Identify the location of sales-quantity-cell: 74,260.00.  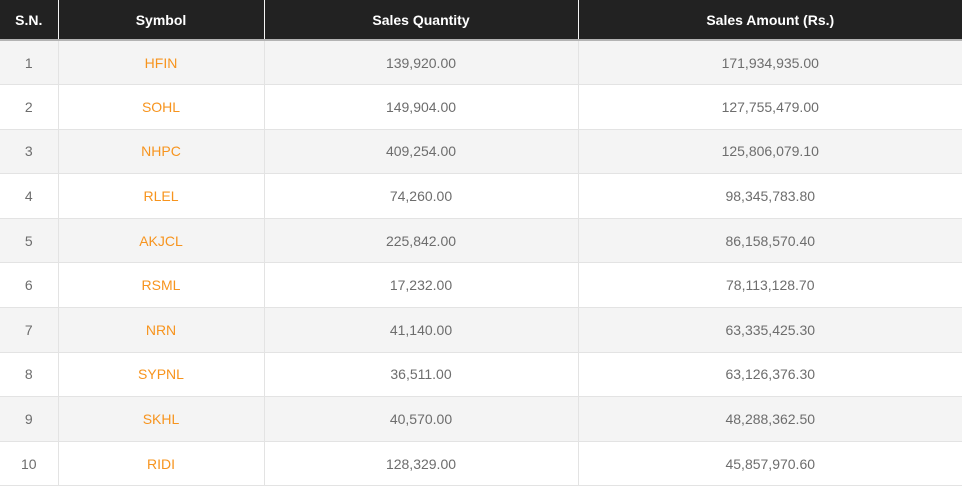
(421, 196).